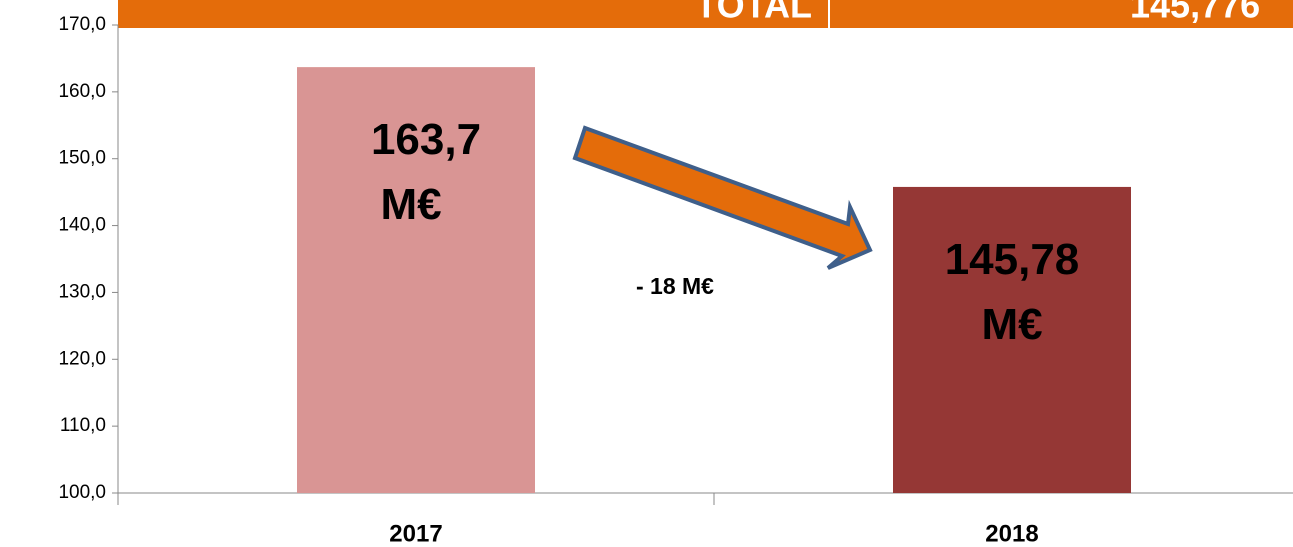 This screenshot has height=547, width=1293. I want to click on y-tick-label: 140,0, so click(82, 225).